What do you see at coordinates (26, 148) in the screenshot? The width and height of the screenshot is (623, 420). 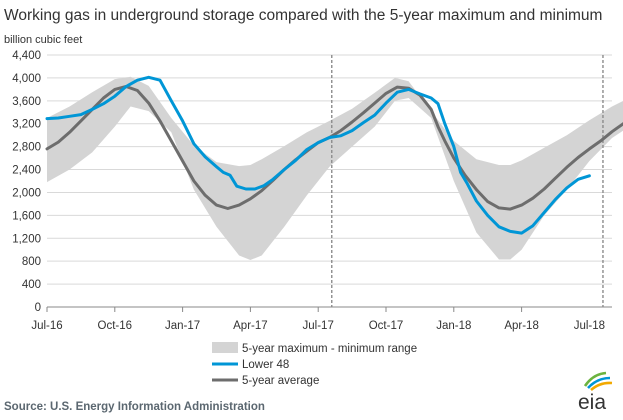 I see `y-tick-label: 2,800` at bounding box center [26, 148].